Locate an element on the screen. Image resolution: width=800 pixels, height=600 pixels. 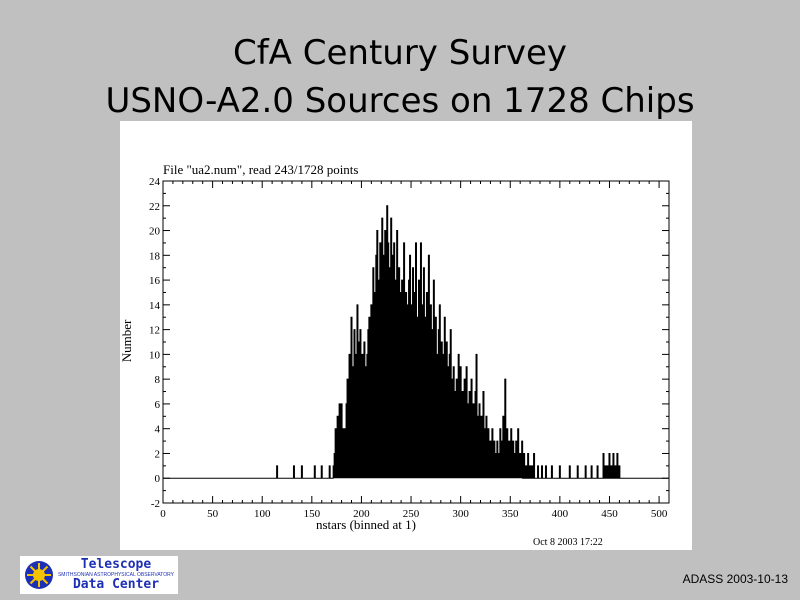
y-tick-label: 4 is located at coordinates (158, 430).